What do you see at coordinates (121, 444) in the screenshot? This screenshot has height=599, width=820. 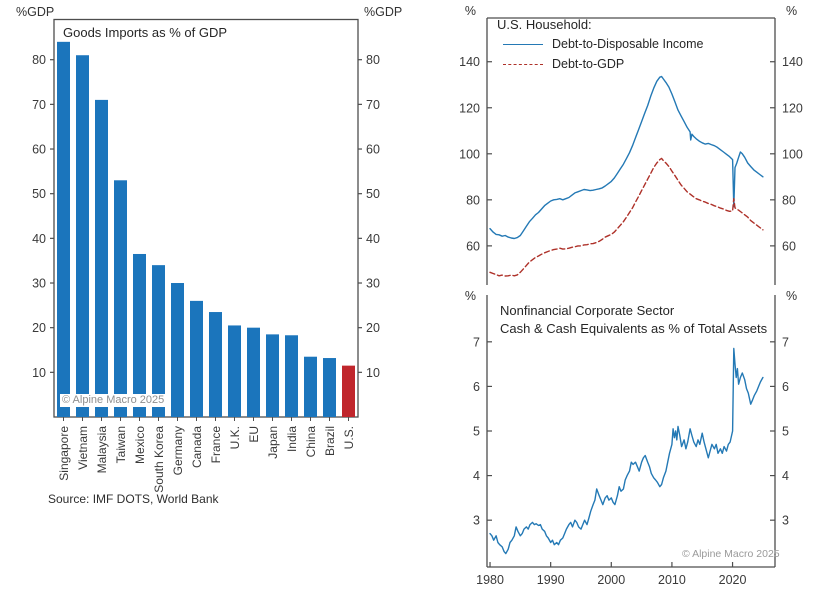 I see `x-category-label: Taiwan` at bounding box center [121, 444].